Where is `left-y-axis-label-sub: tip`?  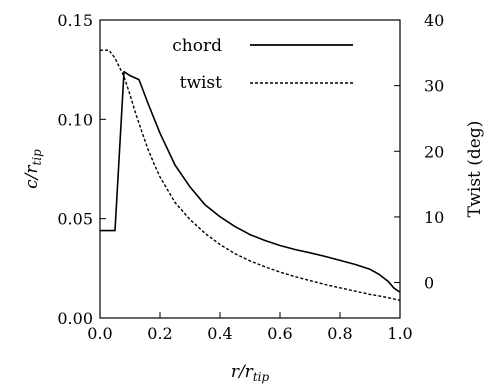
left-y-axis-label-sub: tip is located at coordinates (37, 157).